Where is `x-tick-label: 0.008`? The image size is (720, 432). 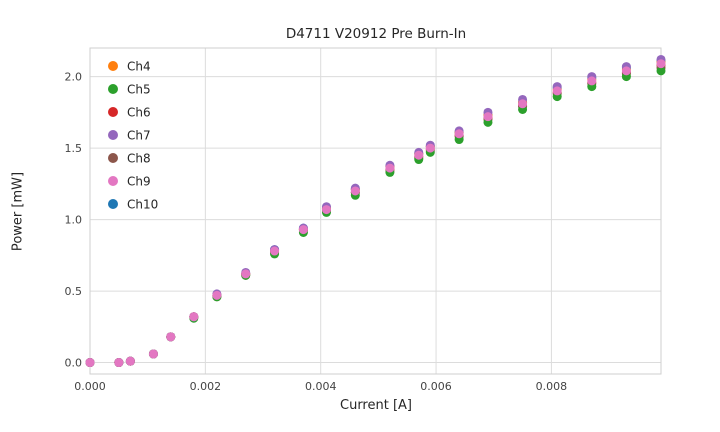
x-tick-label: 0.008 is located at coordinates (552, 386).